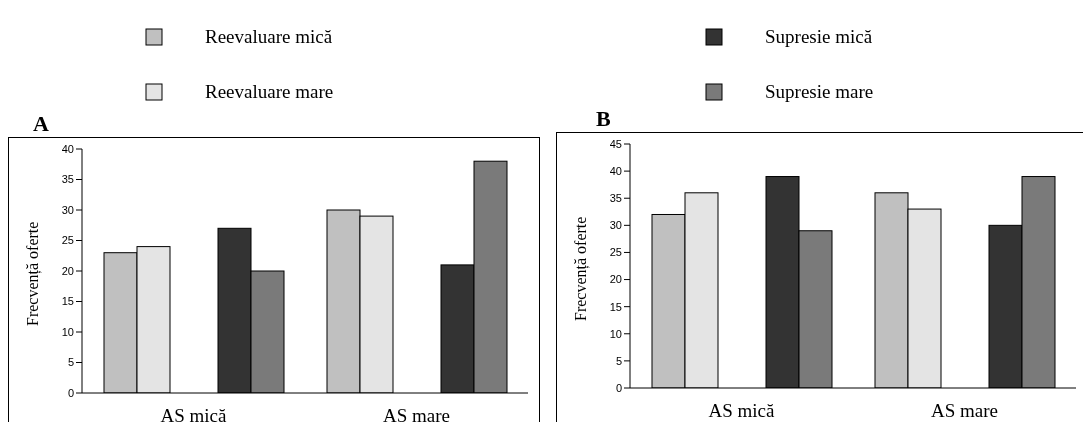 This screenshot has width=1091, height=430. What do you see at coordinates (41, 124) in the screenshot?
I see `chart-title: A` at bounding box center [41, 124].